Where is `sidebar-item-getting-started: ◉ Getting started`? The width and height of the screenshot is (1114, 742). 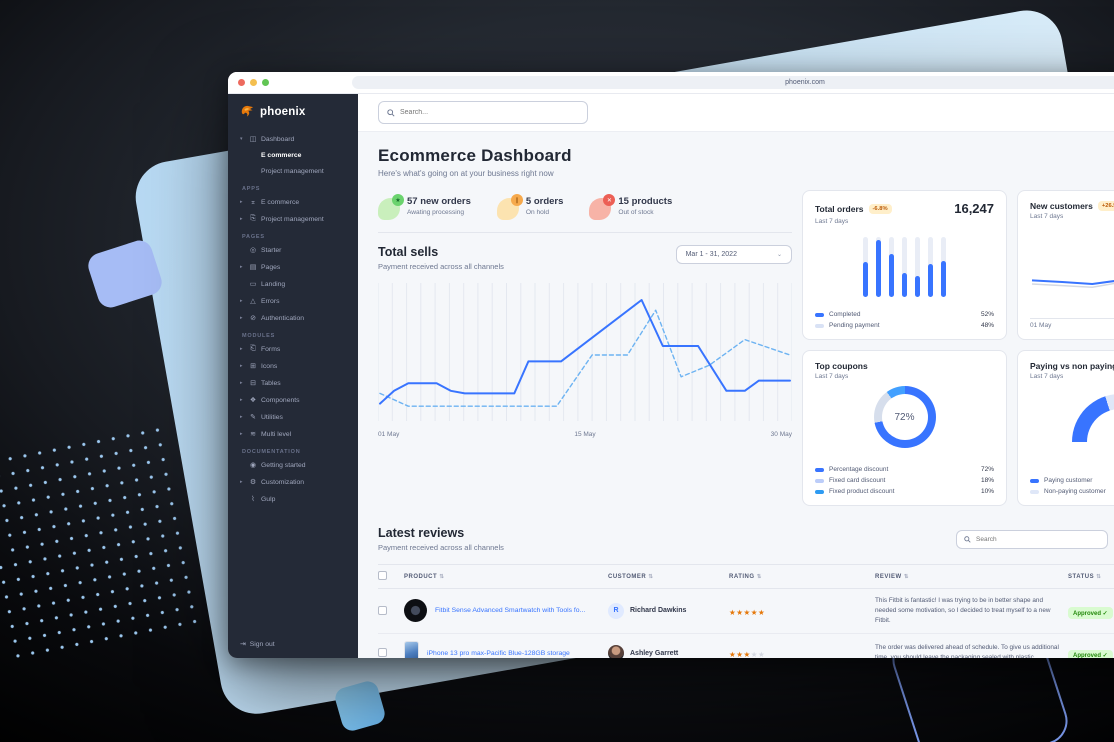
sidebar-item-getting-started: ◉ Getting started is located at coordinates (299, 465).